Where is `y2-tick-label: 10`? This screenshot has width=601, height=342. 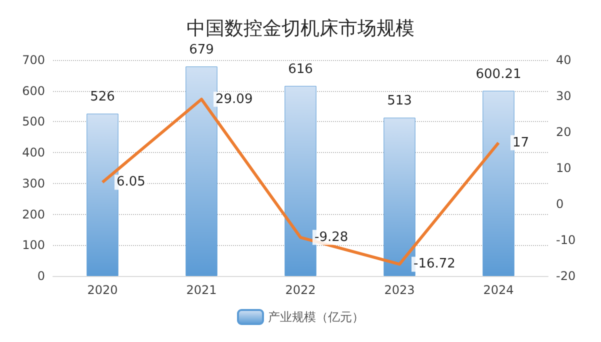 y2-tick-label: 10 is located at coordinates (564, 168).